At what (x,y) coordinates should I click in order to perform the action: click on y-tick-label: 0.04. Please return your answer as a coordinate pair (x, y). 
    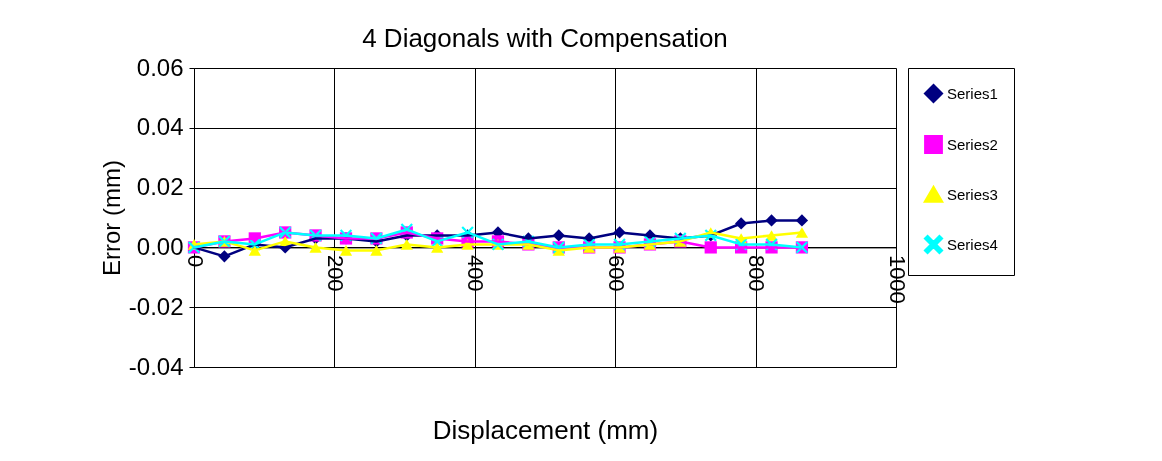
    Looking at the image, I should click on (160, 127).